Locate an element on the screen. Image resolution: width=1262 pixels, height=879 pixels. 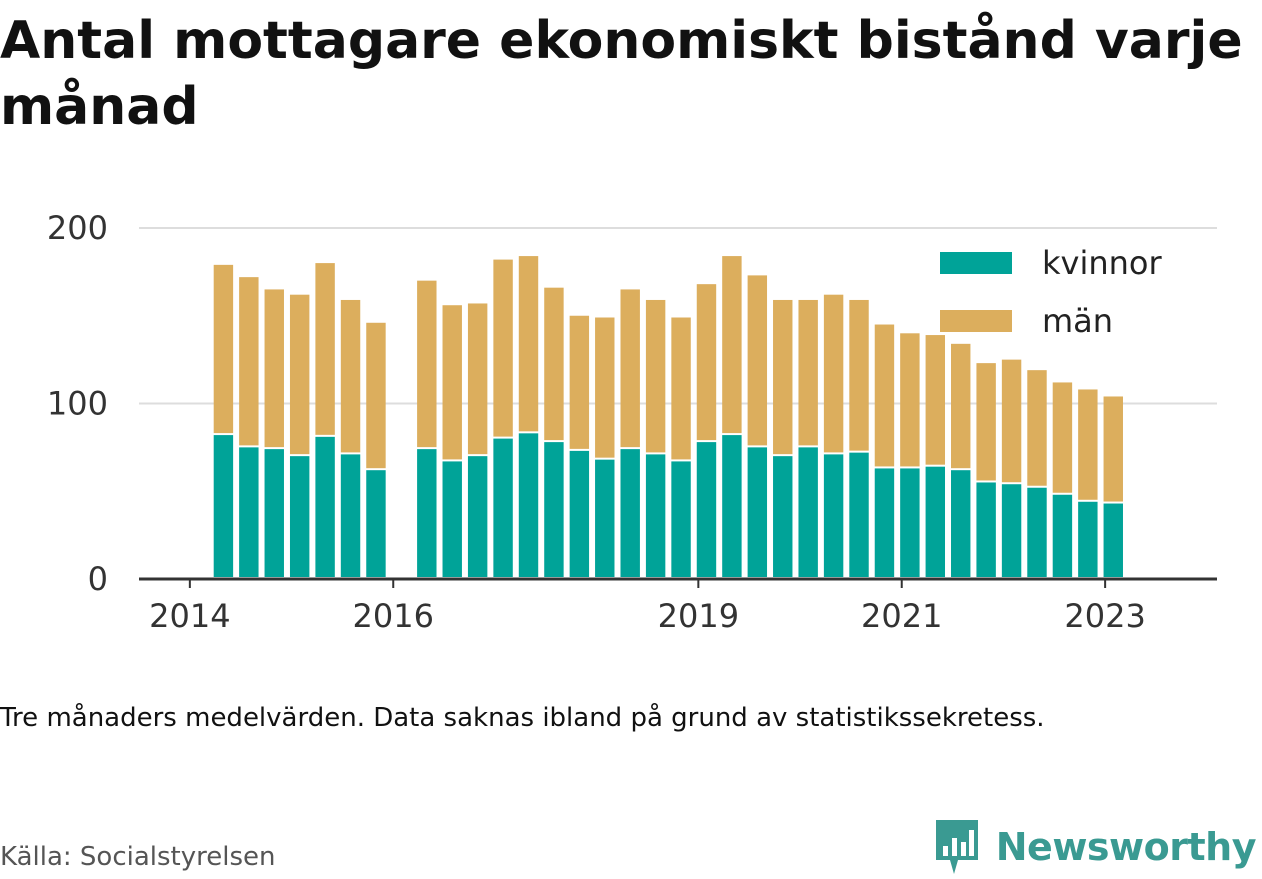
y-tick-label: 200 is located at coordinates (77, 228).